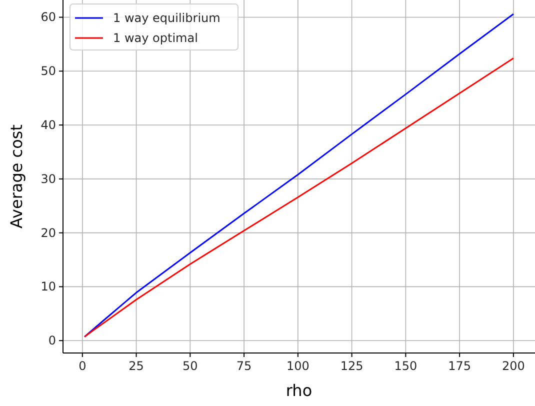  I want to click on y-axis-title: Average cost, so click(16, 176).